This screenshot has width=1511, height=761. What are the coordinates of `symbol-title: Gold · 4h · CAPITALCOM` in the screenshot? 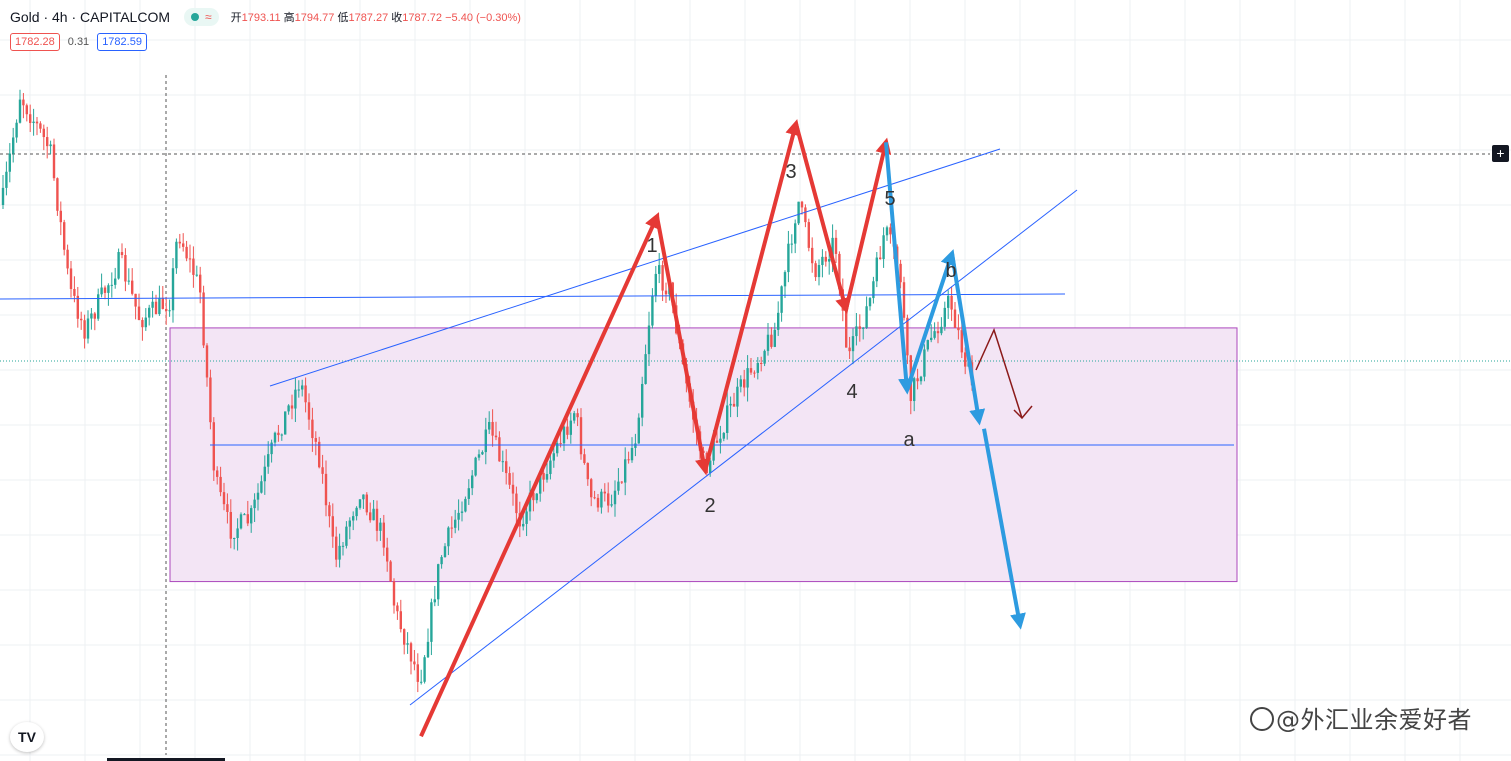 It's located at (90, 17).